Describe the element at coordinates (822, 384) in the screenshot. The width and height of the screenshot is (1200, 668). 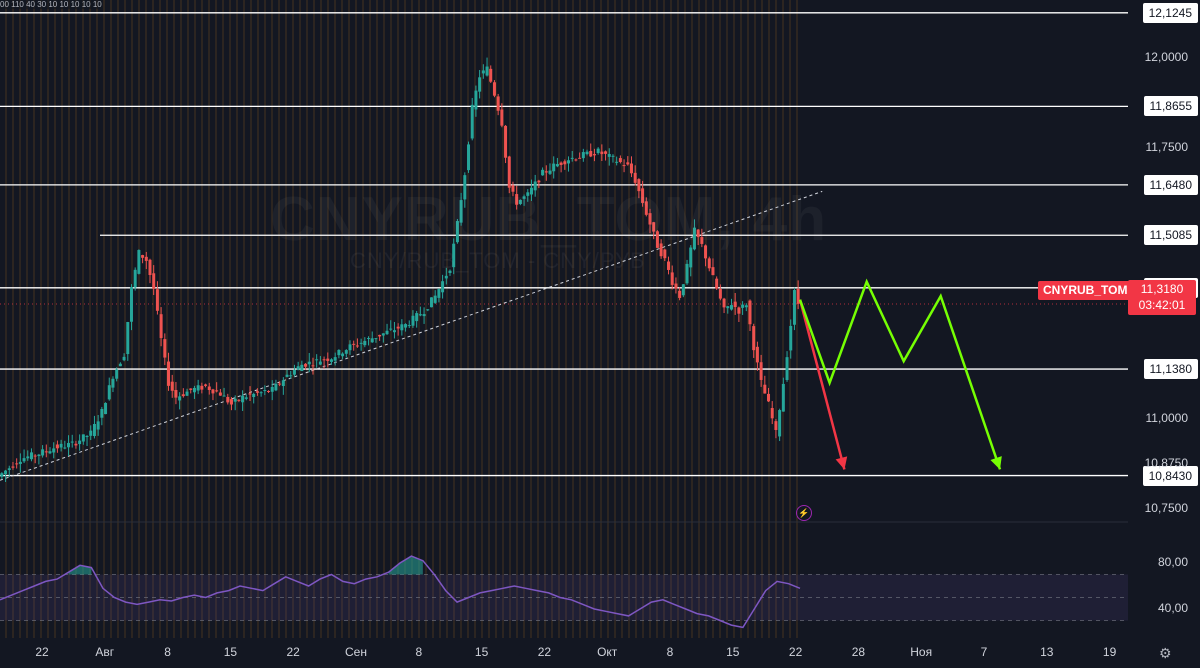
I see `forecast-bear-arrow` at that location.